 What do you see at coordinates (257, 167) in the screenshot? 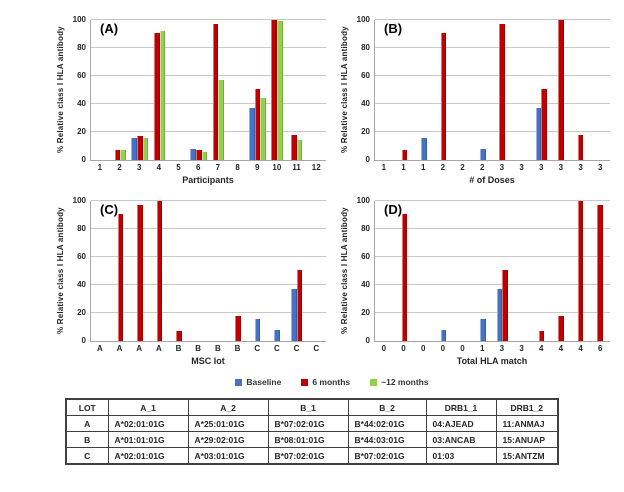
I see `x-tick-label: 9` at bounding box center [257, 167].